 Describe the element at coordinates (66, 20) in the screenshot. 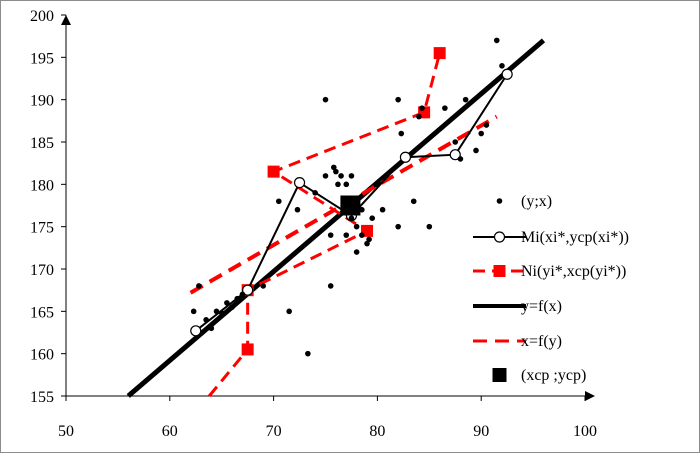

I see `y-axis-arrow` at that location.